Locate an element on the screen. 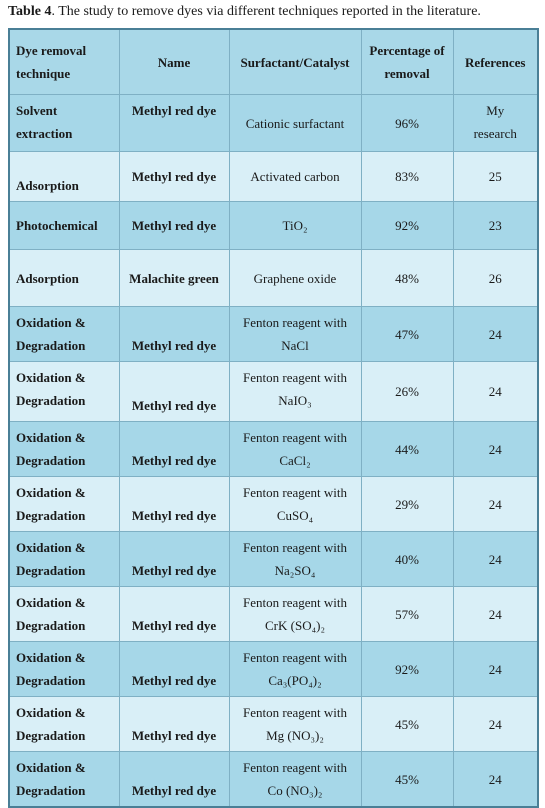 Image resolution: width=545 pixels, height=808 pixels. table-cell: 47% is located at coordinates (407, 334).